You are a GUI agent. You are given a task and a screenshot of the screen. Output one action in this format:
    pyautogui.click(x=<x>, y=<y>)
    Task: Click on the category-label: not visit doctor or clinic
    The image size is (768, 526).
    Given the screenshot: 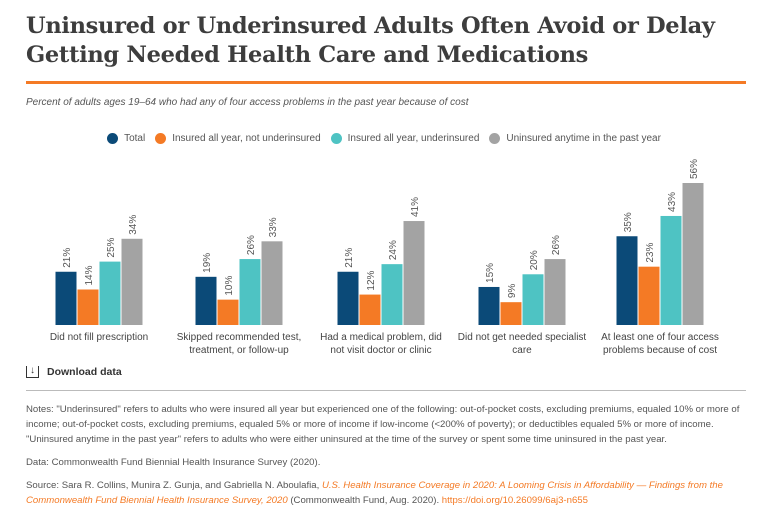 What is the action you would take?
    pyautogui.click(x=380, y=350)
    